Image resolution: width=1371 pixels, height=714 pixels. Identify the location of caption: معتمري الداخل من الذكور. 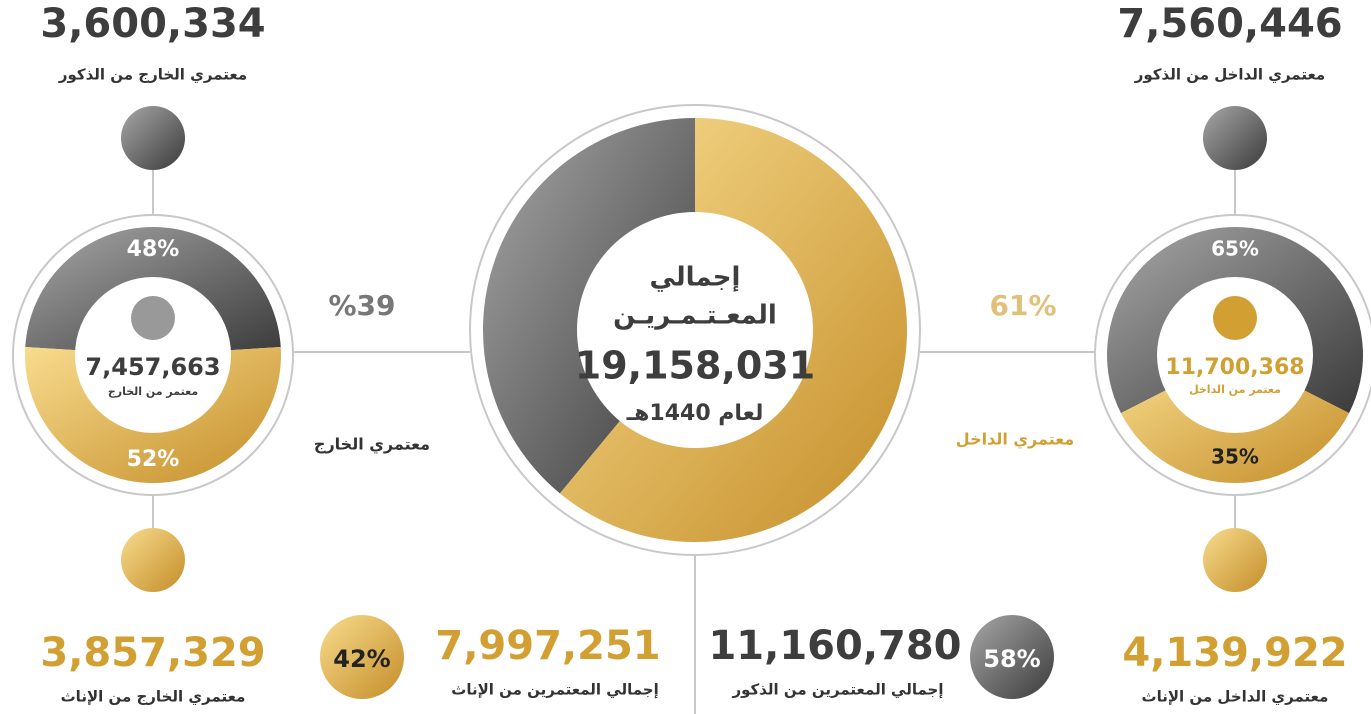
(1229, 75).